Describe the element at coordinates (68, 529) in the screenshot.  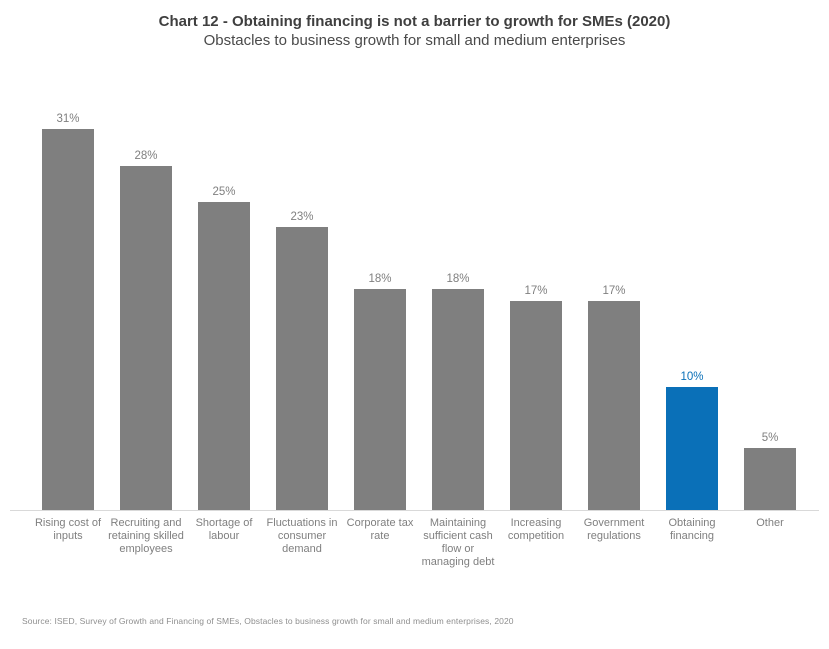
I see `category-label: Rising cost of inputs` at that location.